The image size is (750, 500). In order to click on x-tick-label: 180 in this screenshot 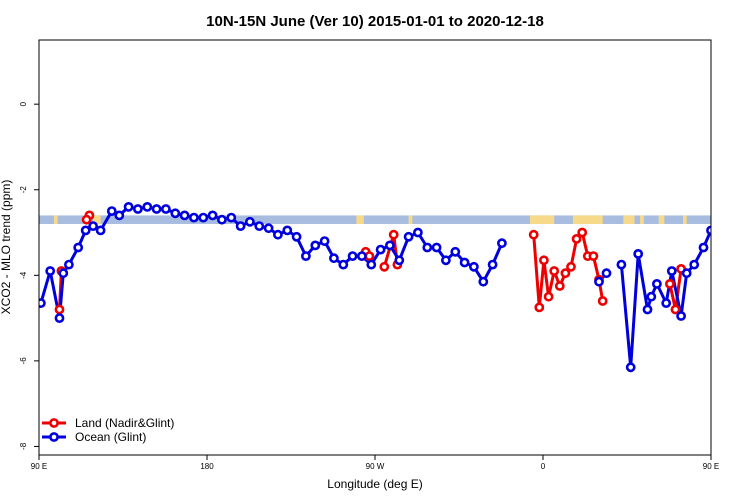, I will do `click(207, 466)`.